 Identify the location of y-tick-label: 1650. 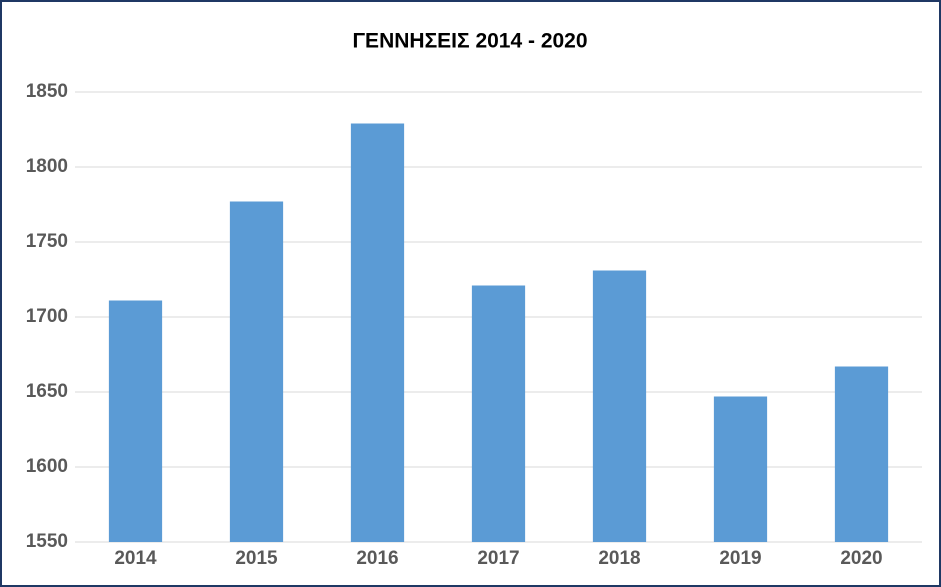
(47, 391).